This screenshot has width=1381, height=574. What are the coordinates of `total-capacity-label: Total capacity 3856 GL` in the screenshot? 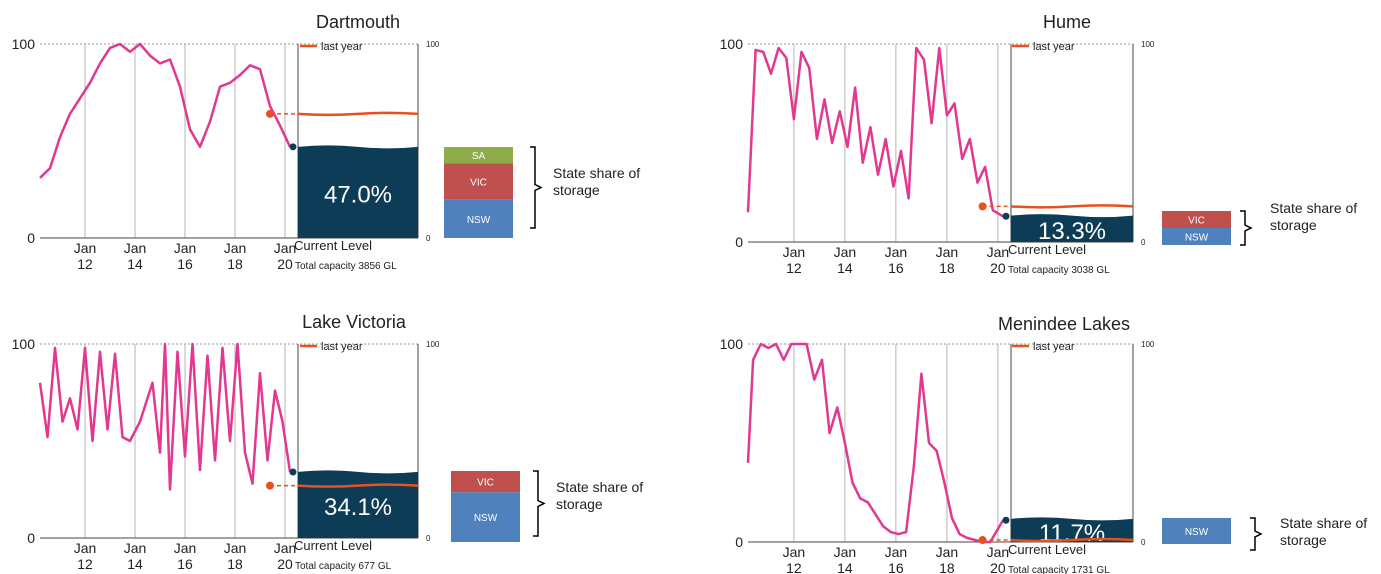 It's located at (346, 266).